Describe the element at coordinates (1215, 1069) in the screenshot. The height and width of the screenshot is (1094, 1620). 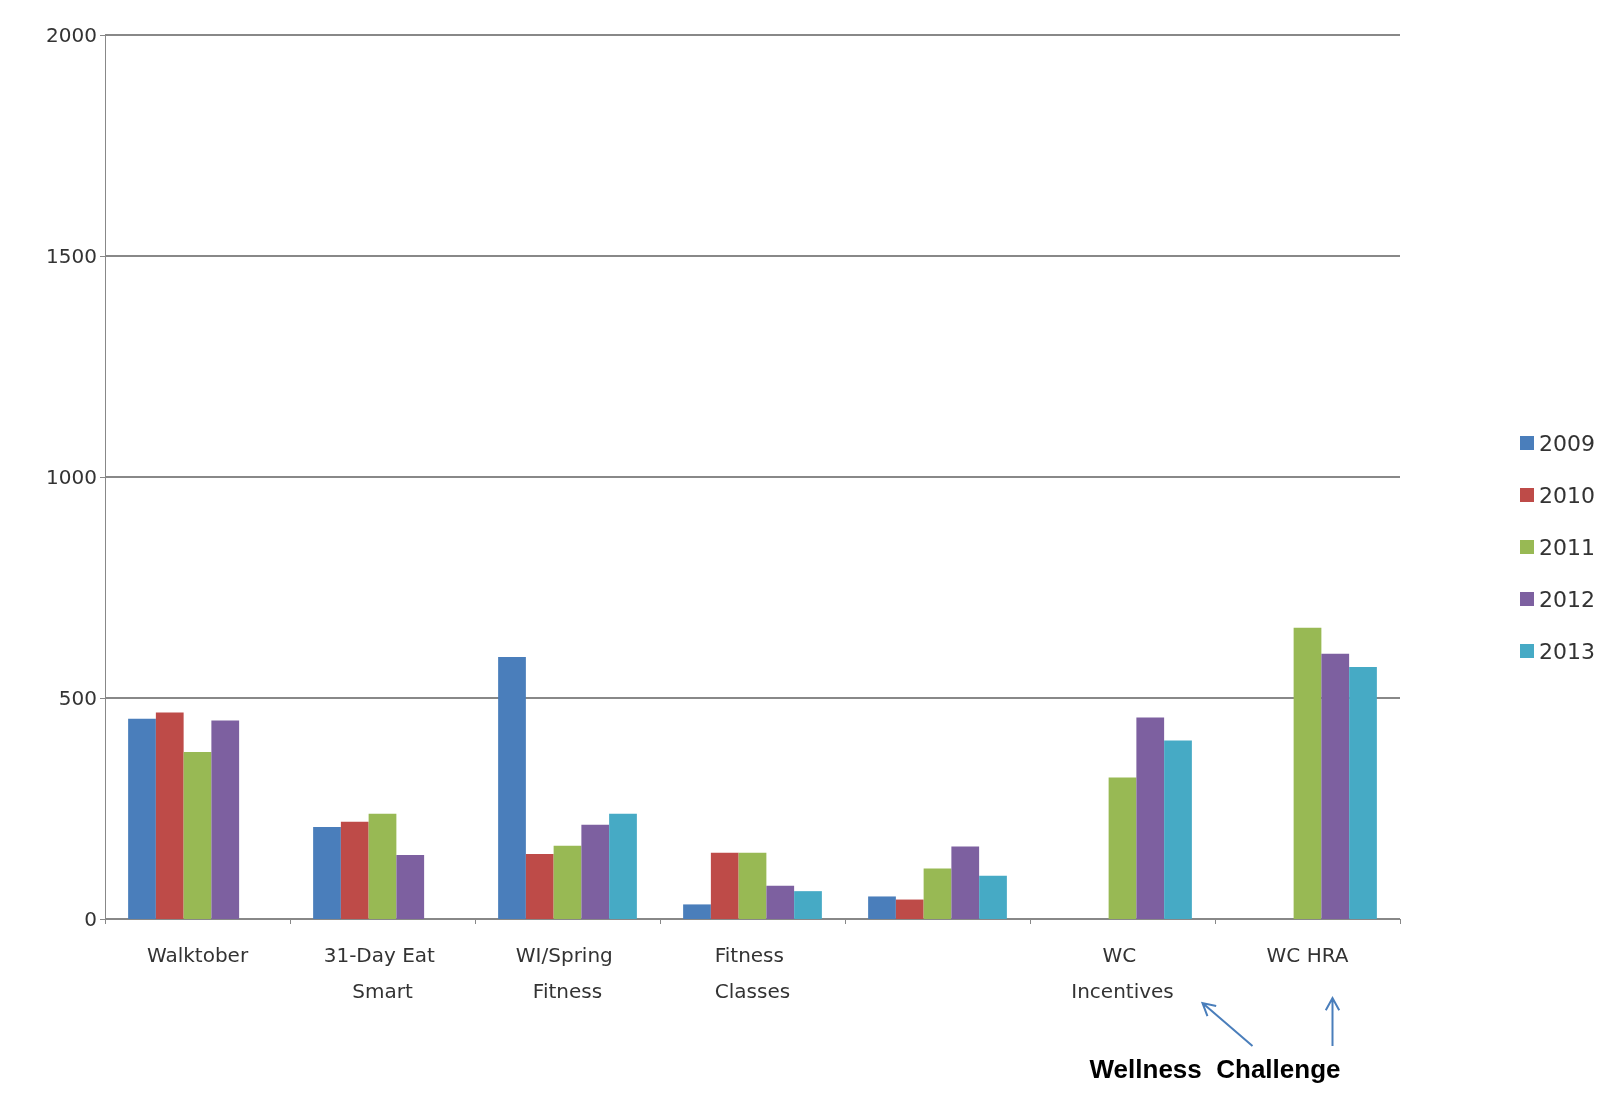
I see `text: Wellness Challenge` at that location.